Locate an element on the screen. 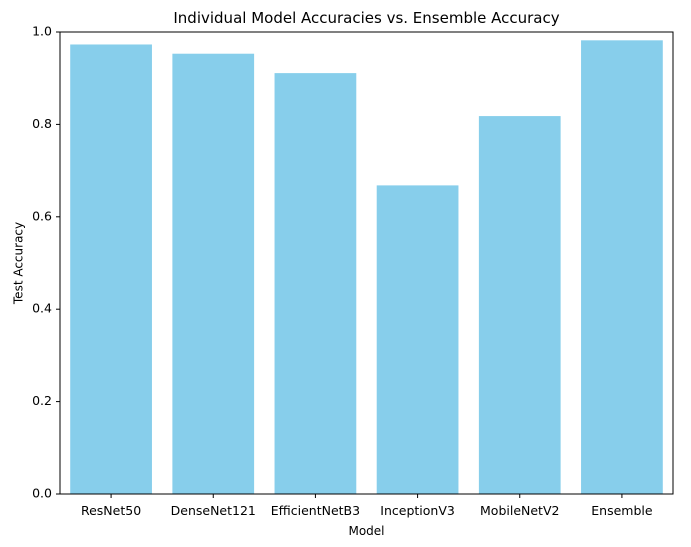  x-tick-label: MobileNetV2 is located at coordinates (519, 510).